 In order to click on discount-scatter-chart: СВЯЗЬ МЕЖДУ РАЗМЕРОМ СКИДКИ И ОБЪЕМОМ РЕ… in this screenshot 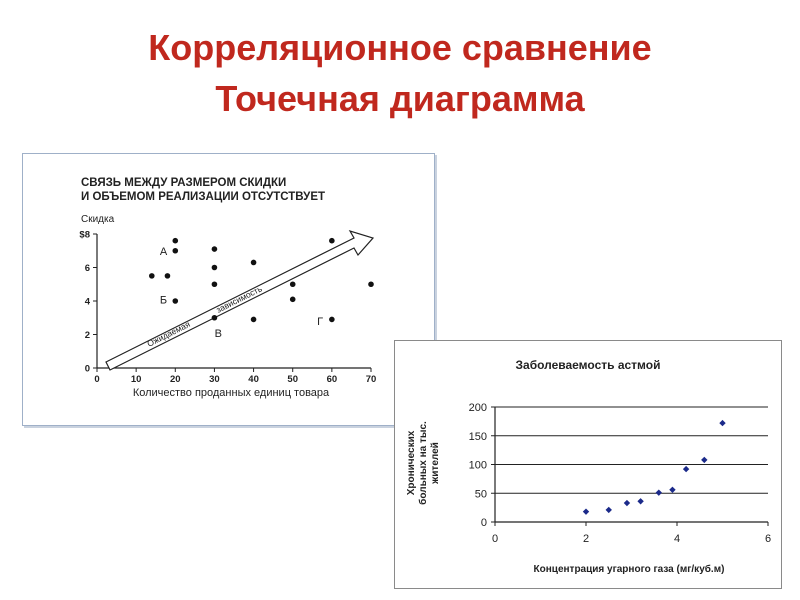, I will do `click(228, 288)`.